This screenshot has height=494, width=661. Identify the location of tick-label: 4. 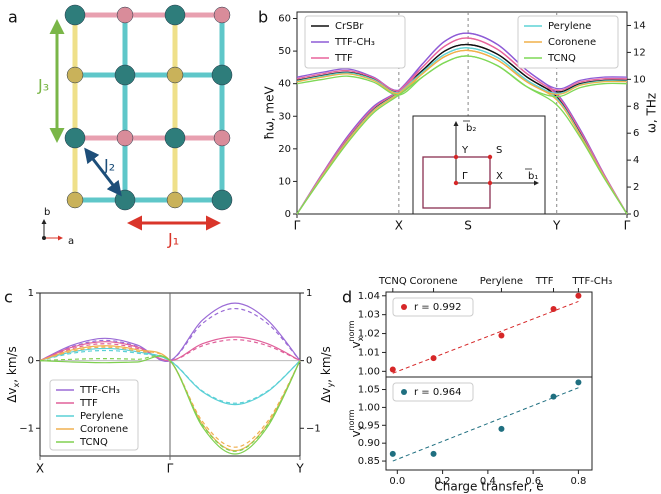
(636, 160).